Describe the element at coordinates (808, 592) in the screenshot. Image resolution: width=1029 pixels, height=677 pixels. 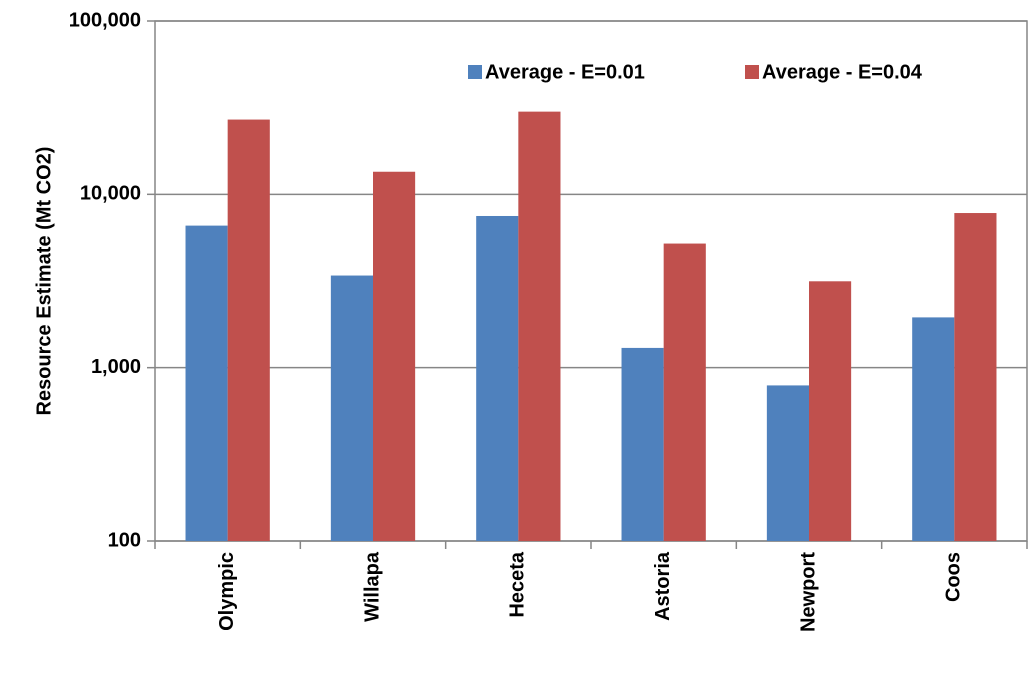
I see `x-tick-label: Newport` at that location.